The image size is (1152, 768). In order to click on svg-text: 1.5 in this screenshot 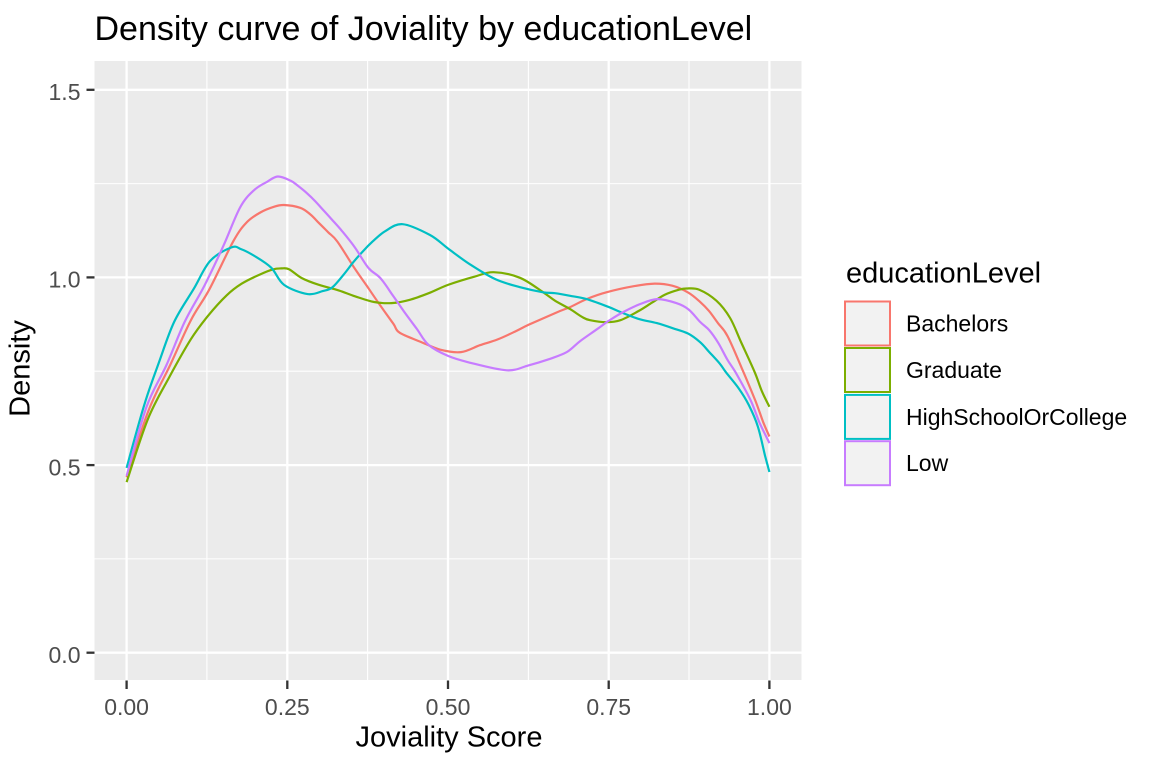, I will do `click(65, 92)`.